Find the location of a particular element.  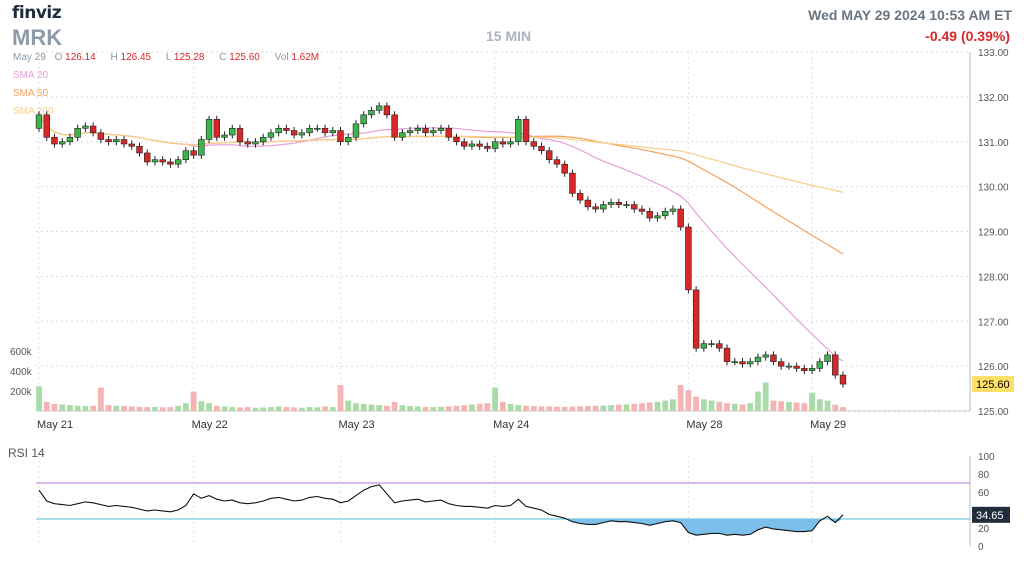

finviz-logo: finviz is located at coordinates (37, 13).